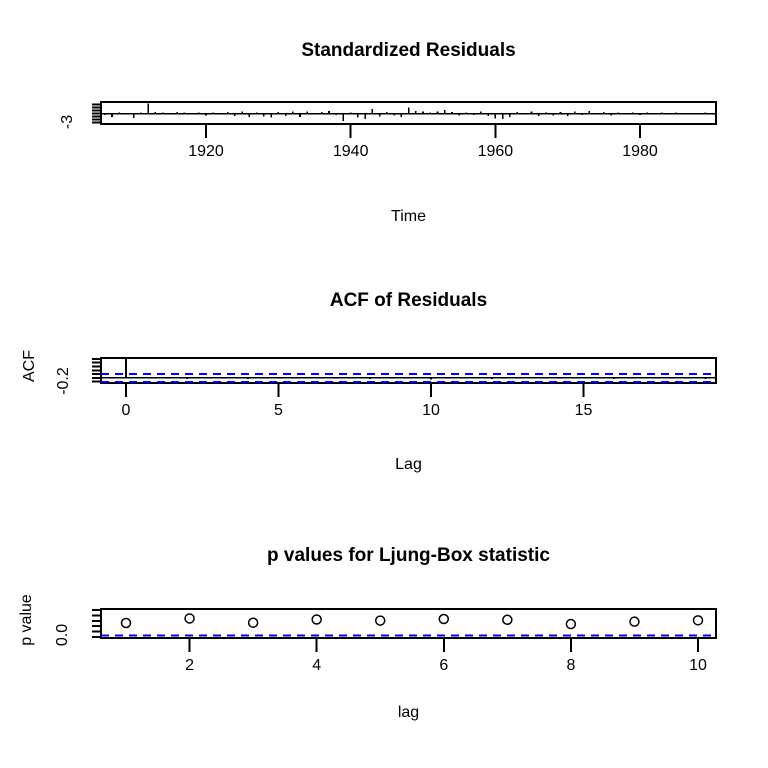 The width and height of the screenshot is (768, 768). What do you see at coordinates (408, 712) in the screenshot?
I see `panel3-x-axis-label: lag` at bounding box center [408, 712].